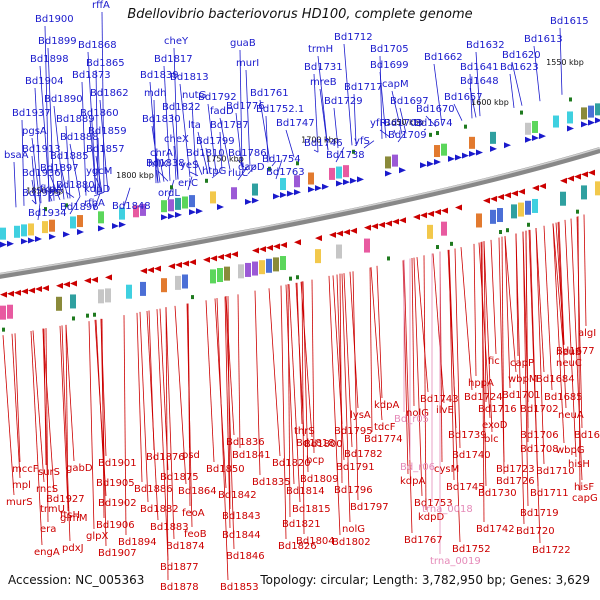 Image resolution: width=600 pixels, height=600 pixels. I want to click on reverse-gene-label: Bd1874, so click(185, 546).